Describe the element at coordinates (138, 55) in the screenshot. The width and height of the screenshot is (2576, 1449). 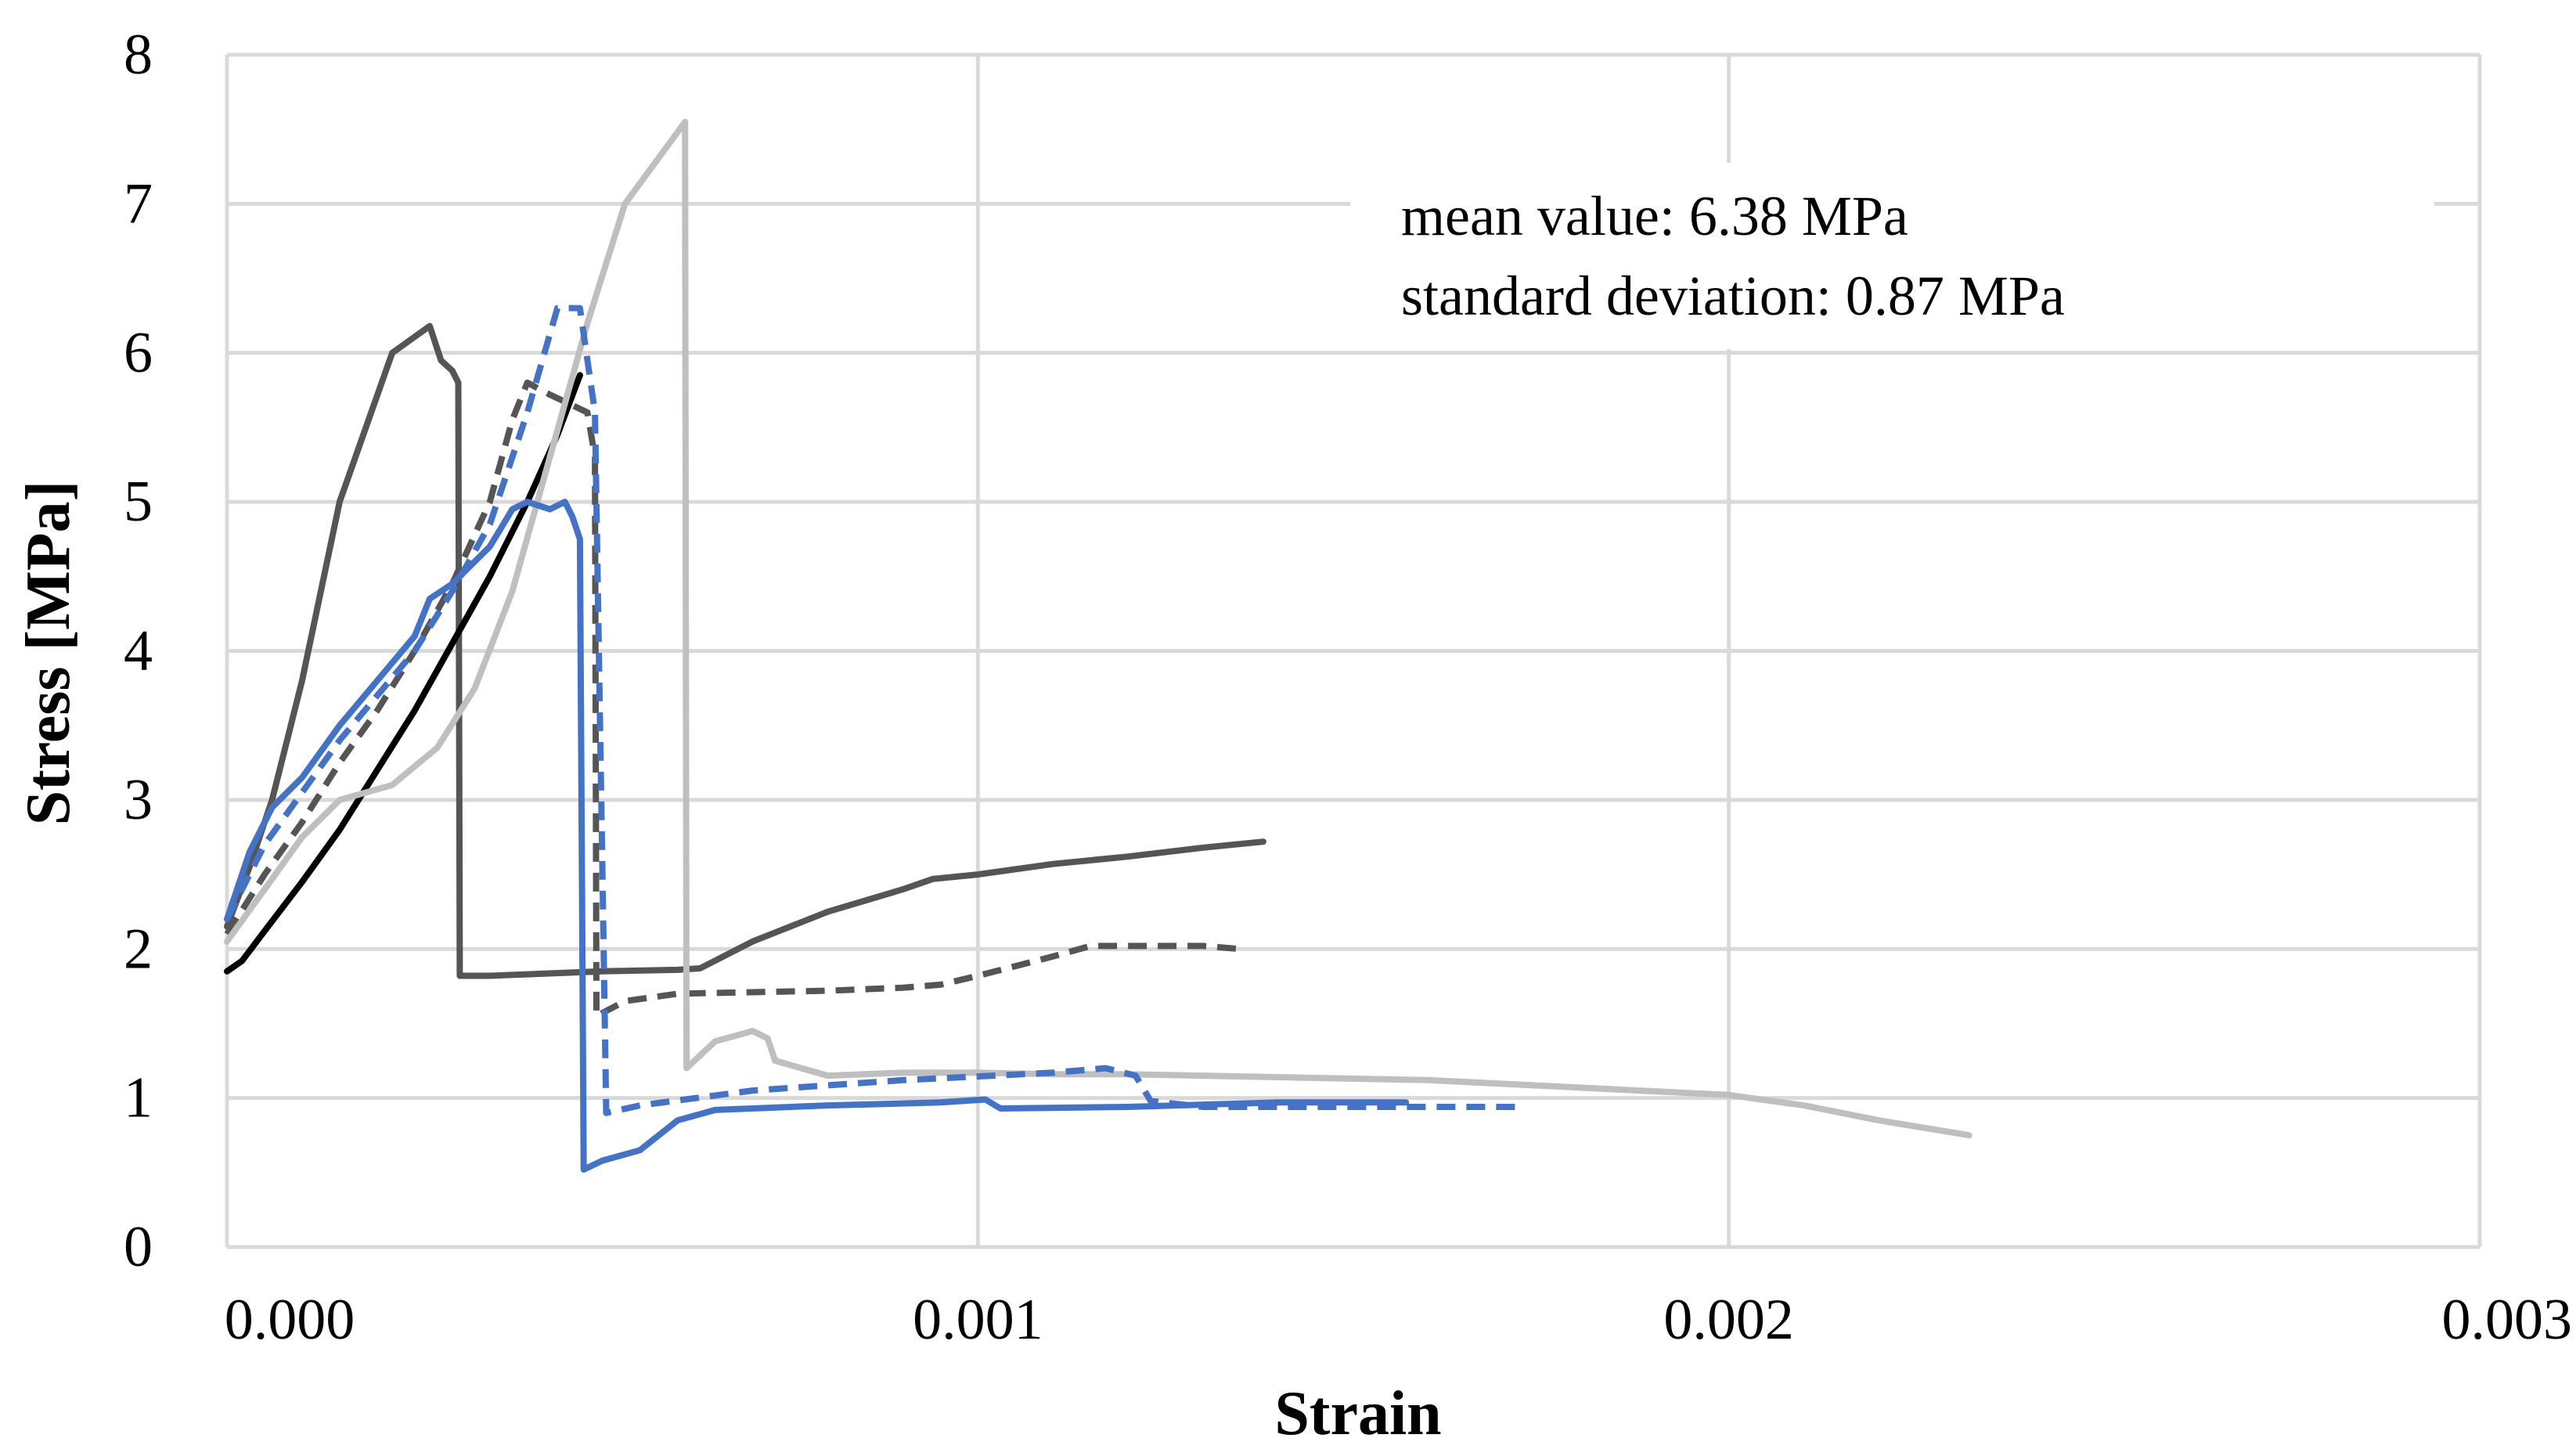
I see `y-tick-label-8: 8` at that location.